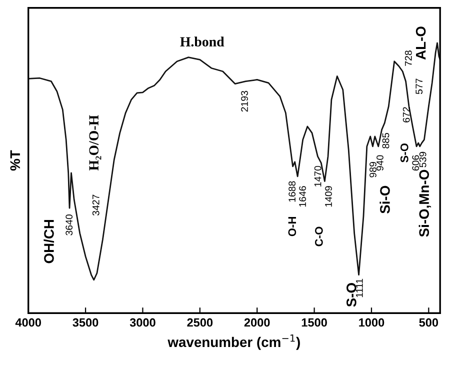  Describe the element at coordinates (200, 322) in the screenshot. I see `x-tick-label: 2500` at that location.